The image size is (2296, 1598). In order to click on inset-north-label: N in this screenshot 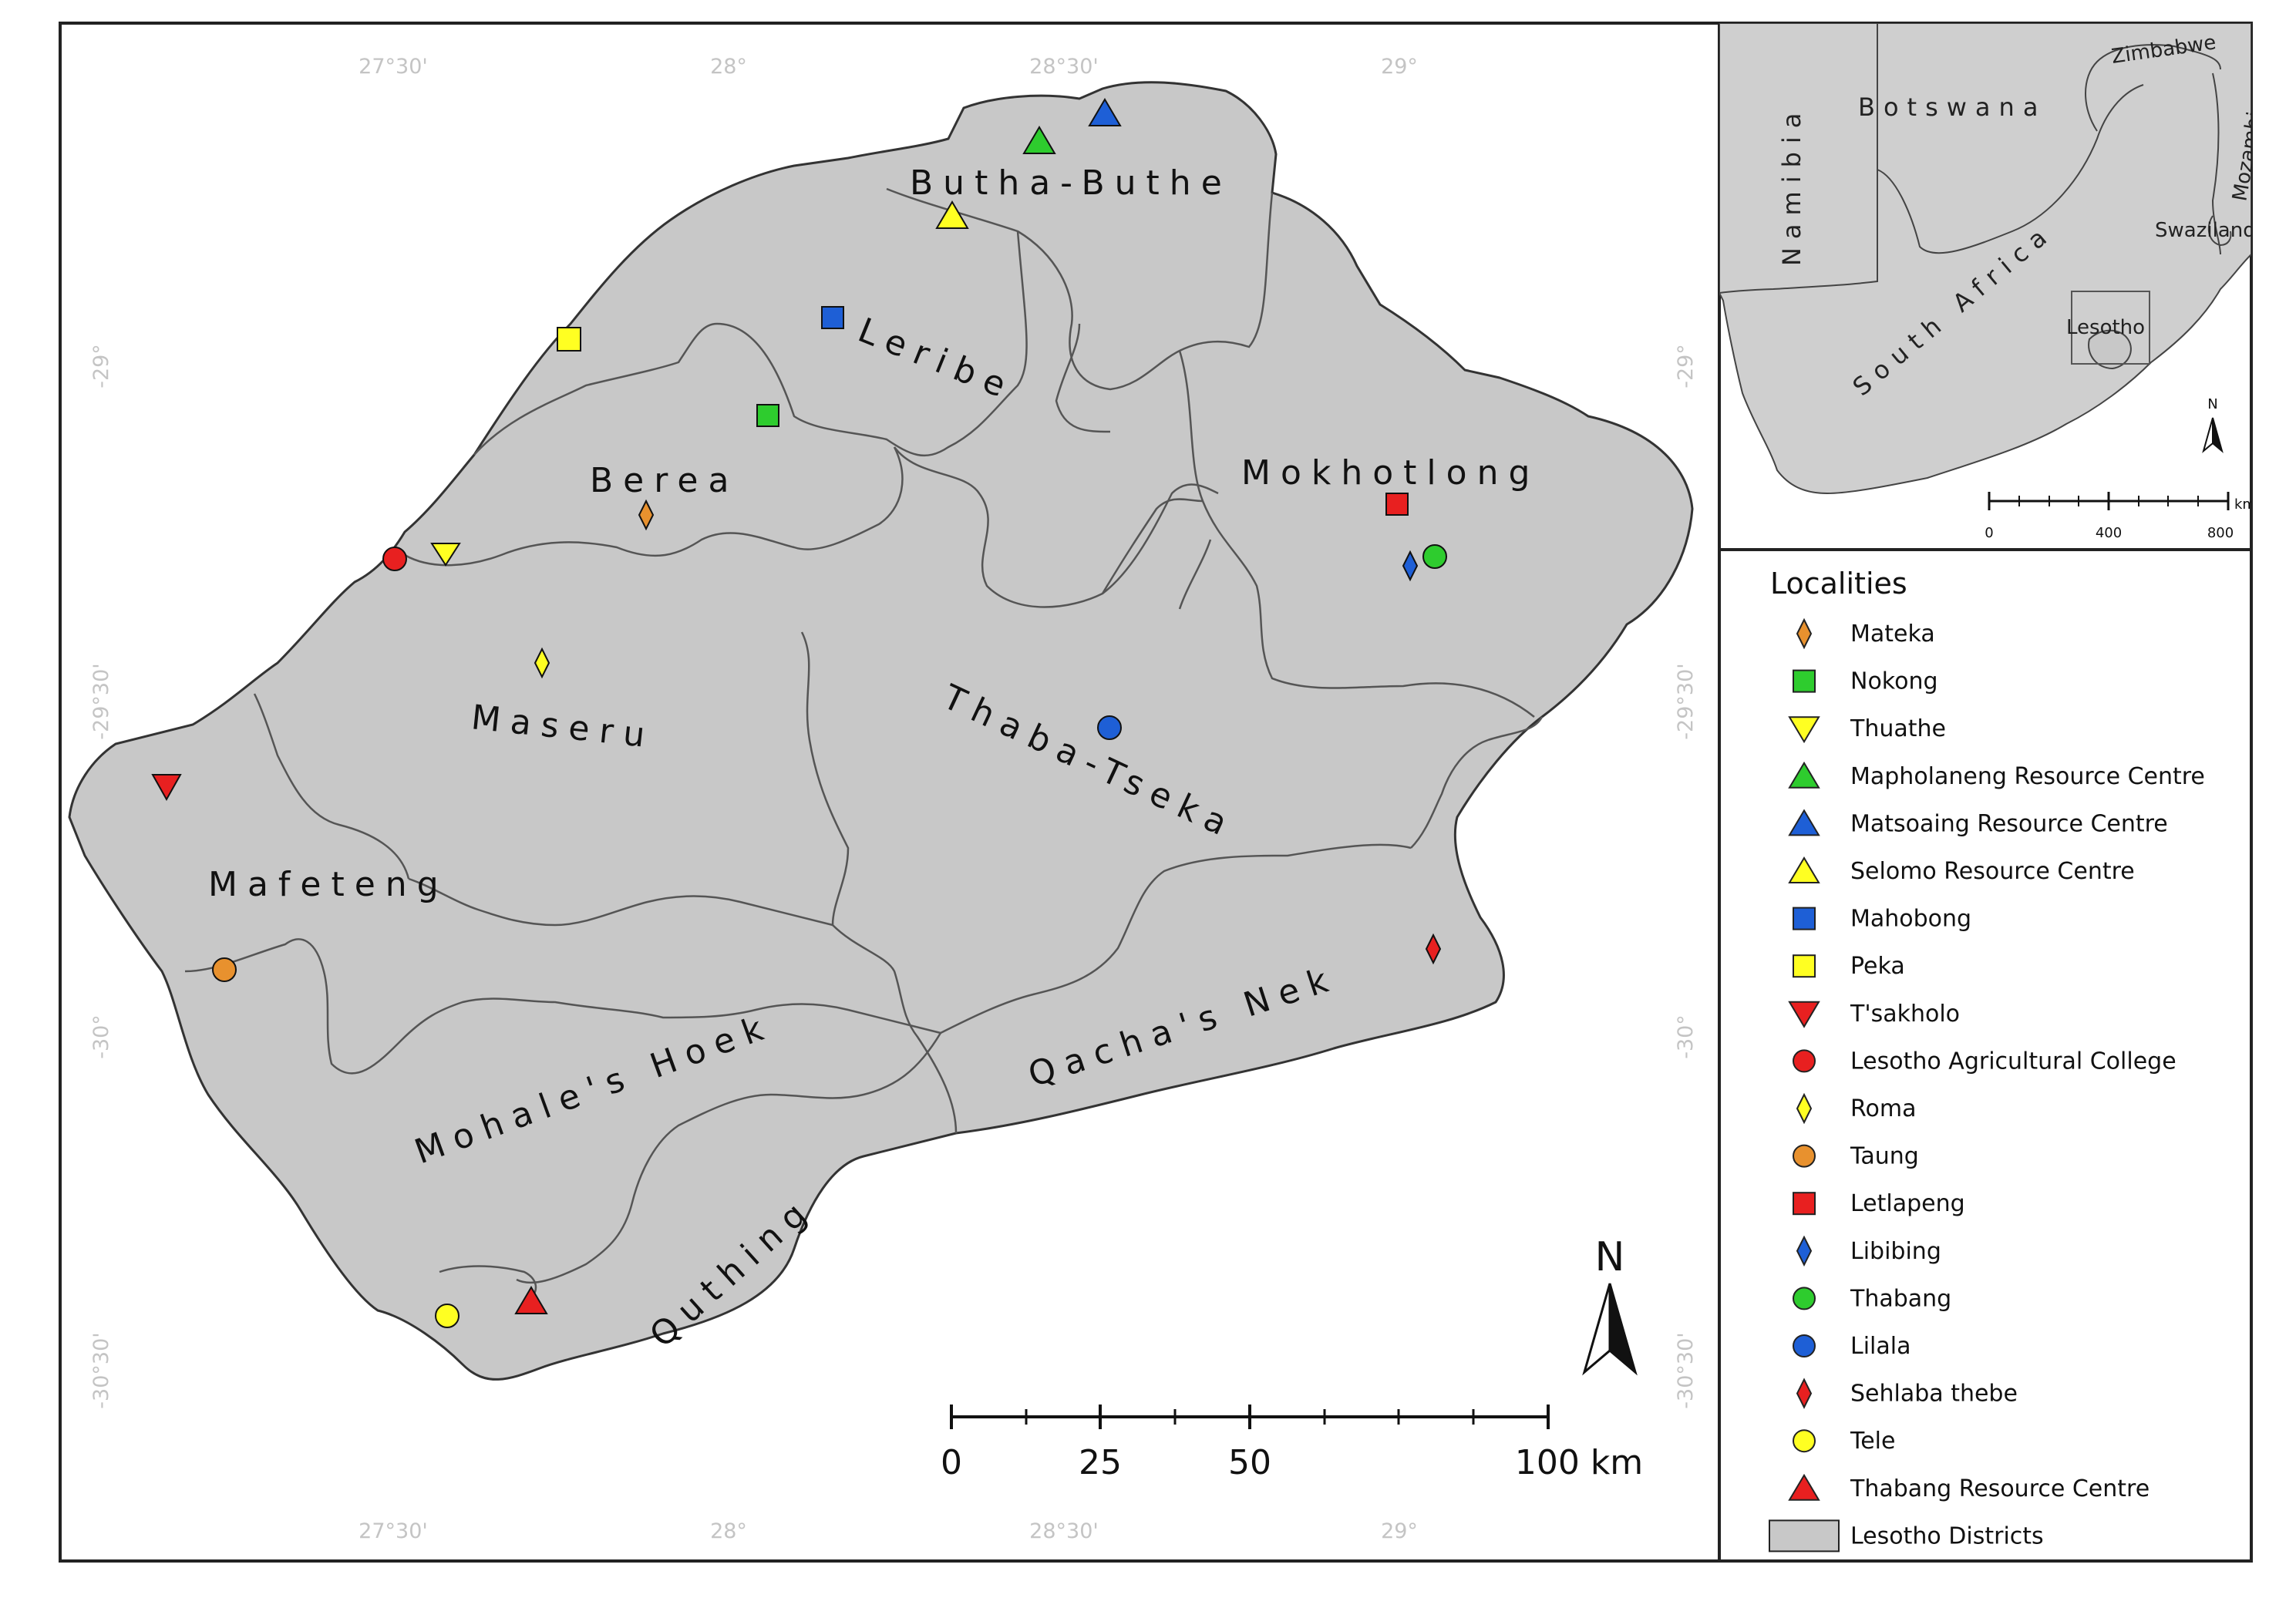, I will do `click(2212, 404)`.